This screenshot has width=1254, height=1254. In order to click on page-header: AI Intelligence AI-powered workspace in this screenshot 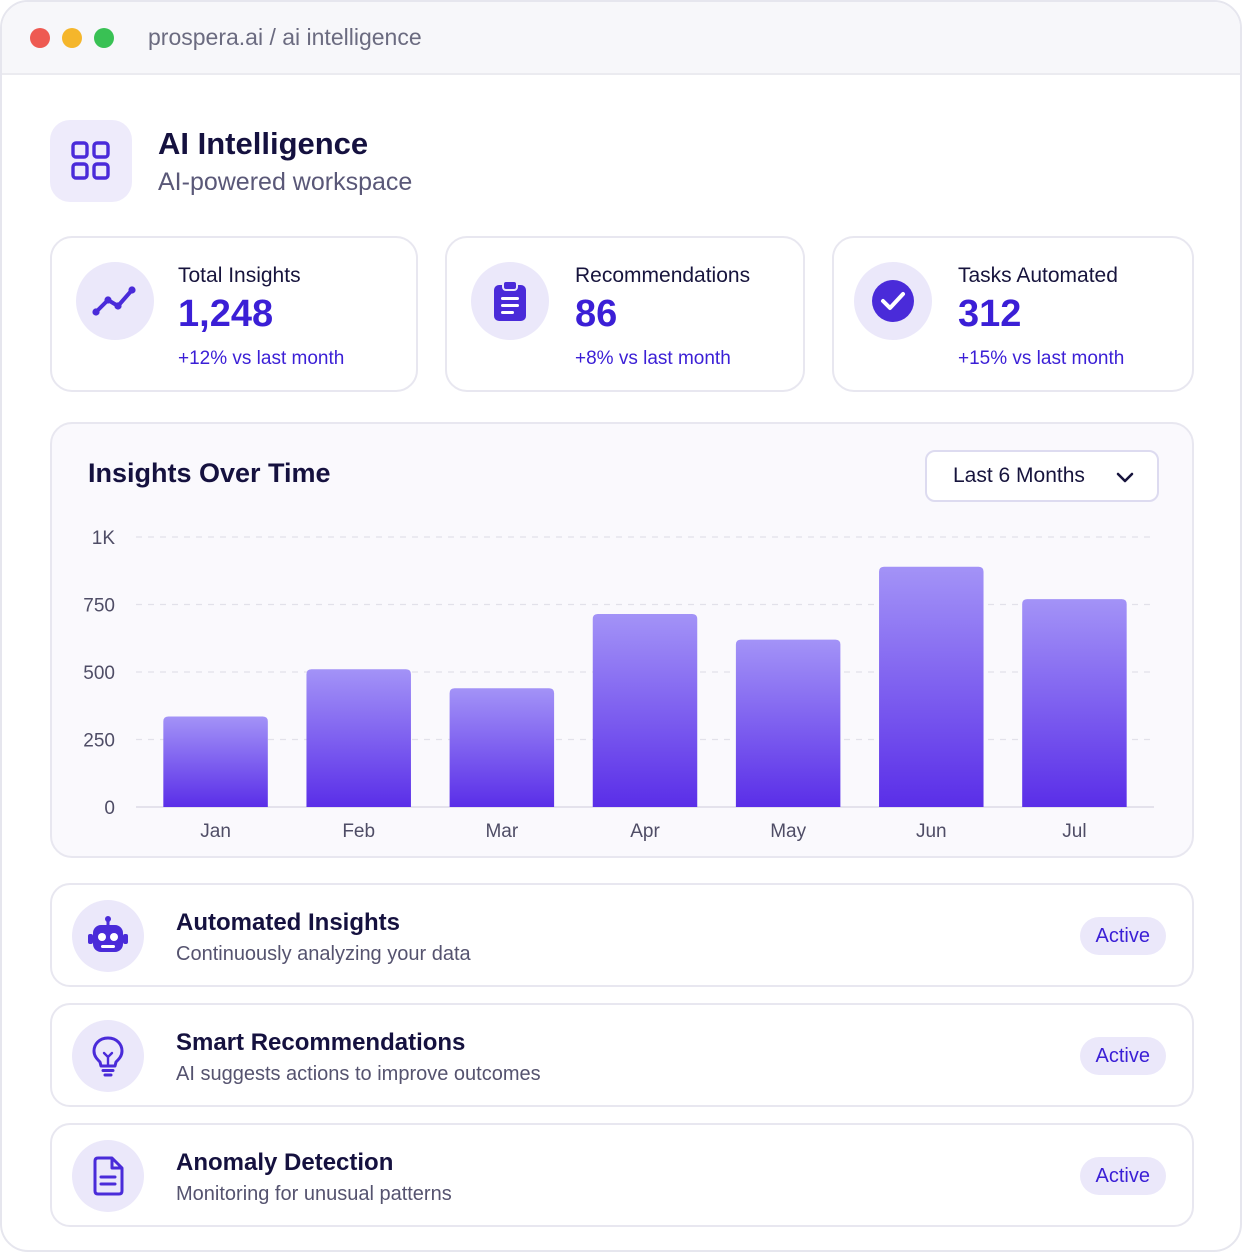, I will do `click(231, 161)`.